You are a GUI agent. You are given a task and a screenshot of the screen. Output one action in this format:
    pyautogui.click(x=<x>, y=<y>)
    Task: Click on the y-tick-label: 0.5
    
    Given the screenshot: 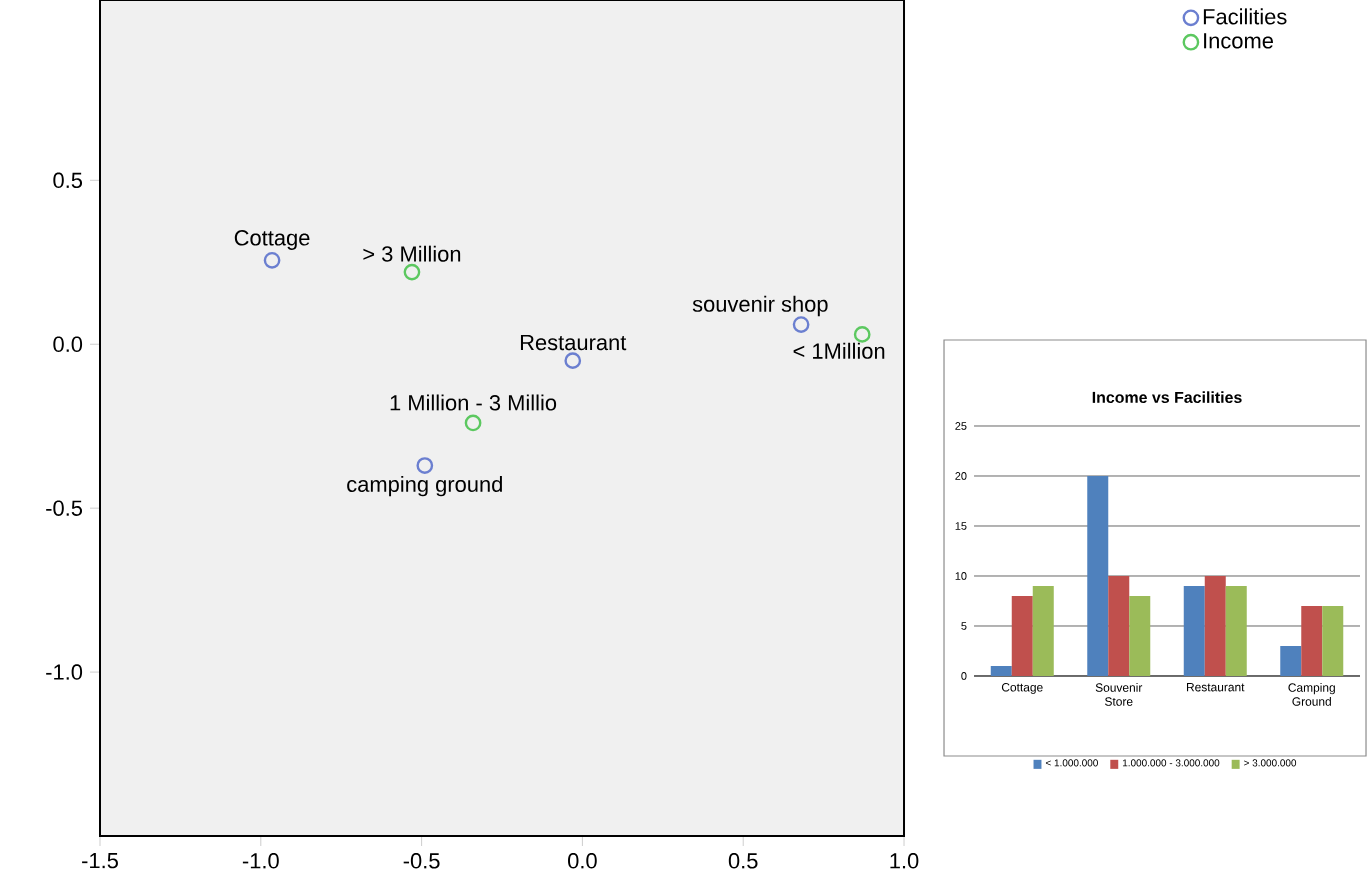 What is the action you would take?
    pyautogui.click(x=68, y=180)
    